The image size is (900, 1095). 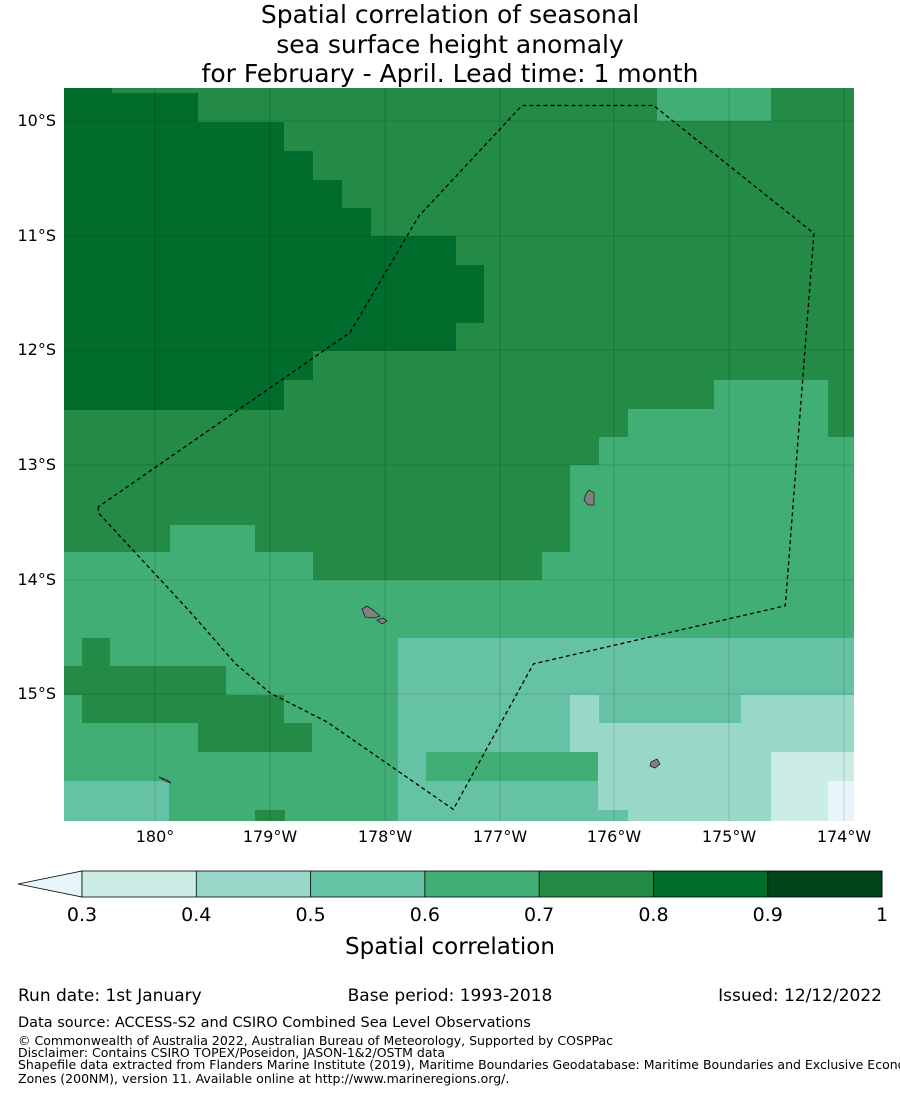 I want to click on colorbar-tick-label: 0.9, so click(x=768, y=915).